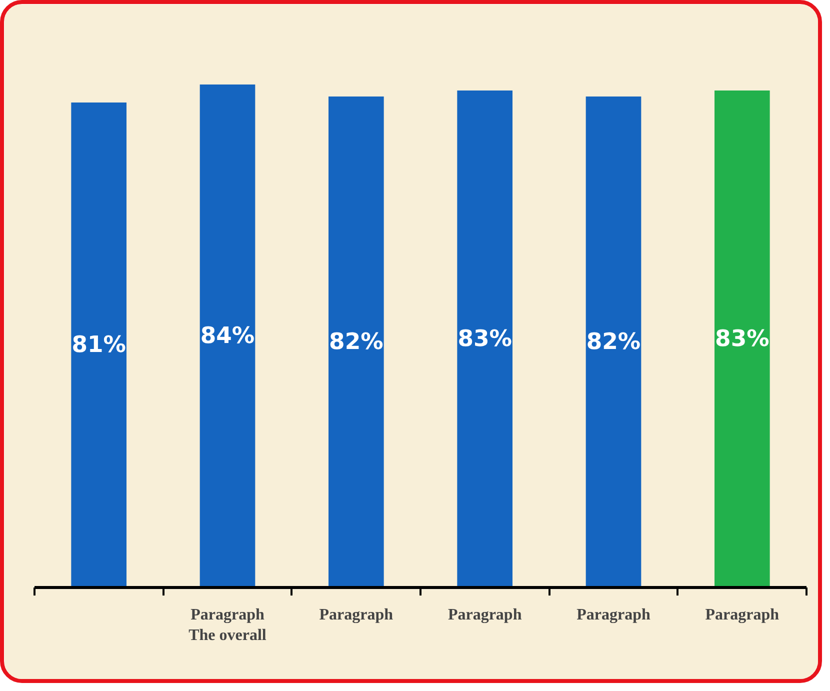 The height and width of the screenshot is (691, 830). What do you see at coordinates (99, 345) in the screenshot?
I see `data-label: 81%` at bounding box center [99, 345].